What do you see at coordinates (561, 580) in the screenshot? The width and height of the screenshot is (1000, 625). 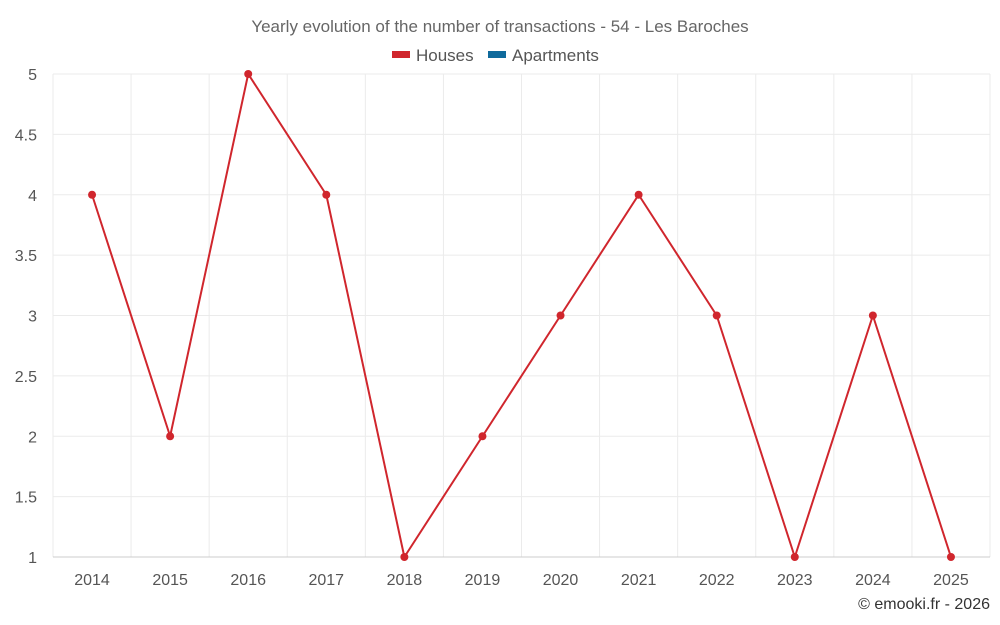 I see `x-tick-label: 2020` at bounding box center [561, 580].